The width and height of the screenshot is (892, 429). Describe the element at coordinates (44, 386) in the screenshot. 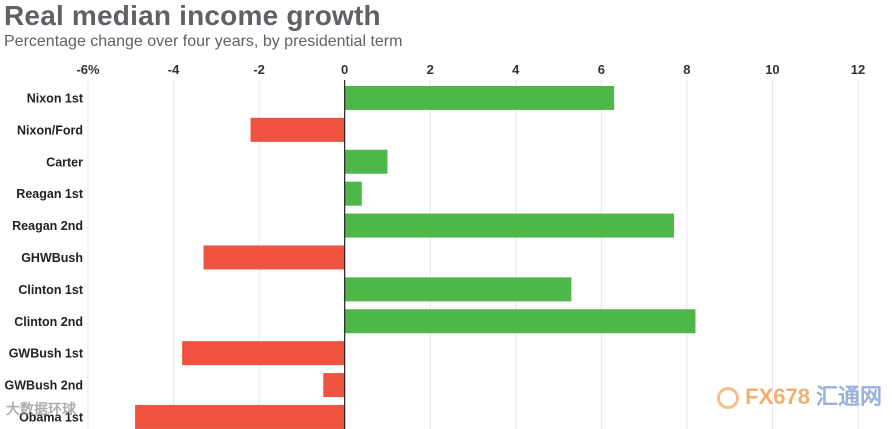

I see `category-label: GWBush 2nd` at that location.